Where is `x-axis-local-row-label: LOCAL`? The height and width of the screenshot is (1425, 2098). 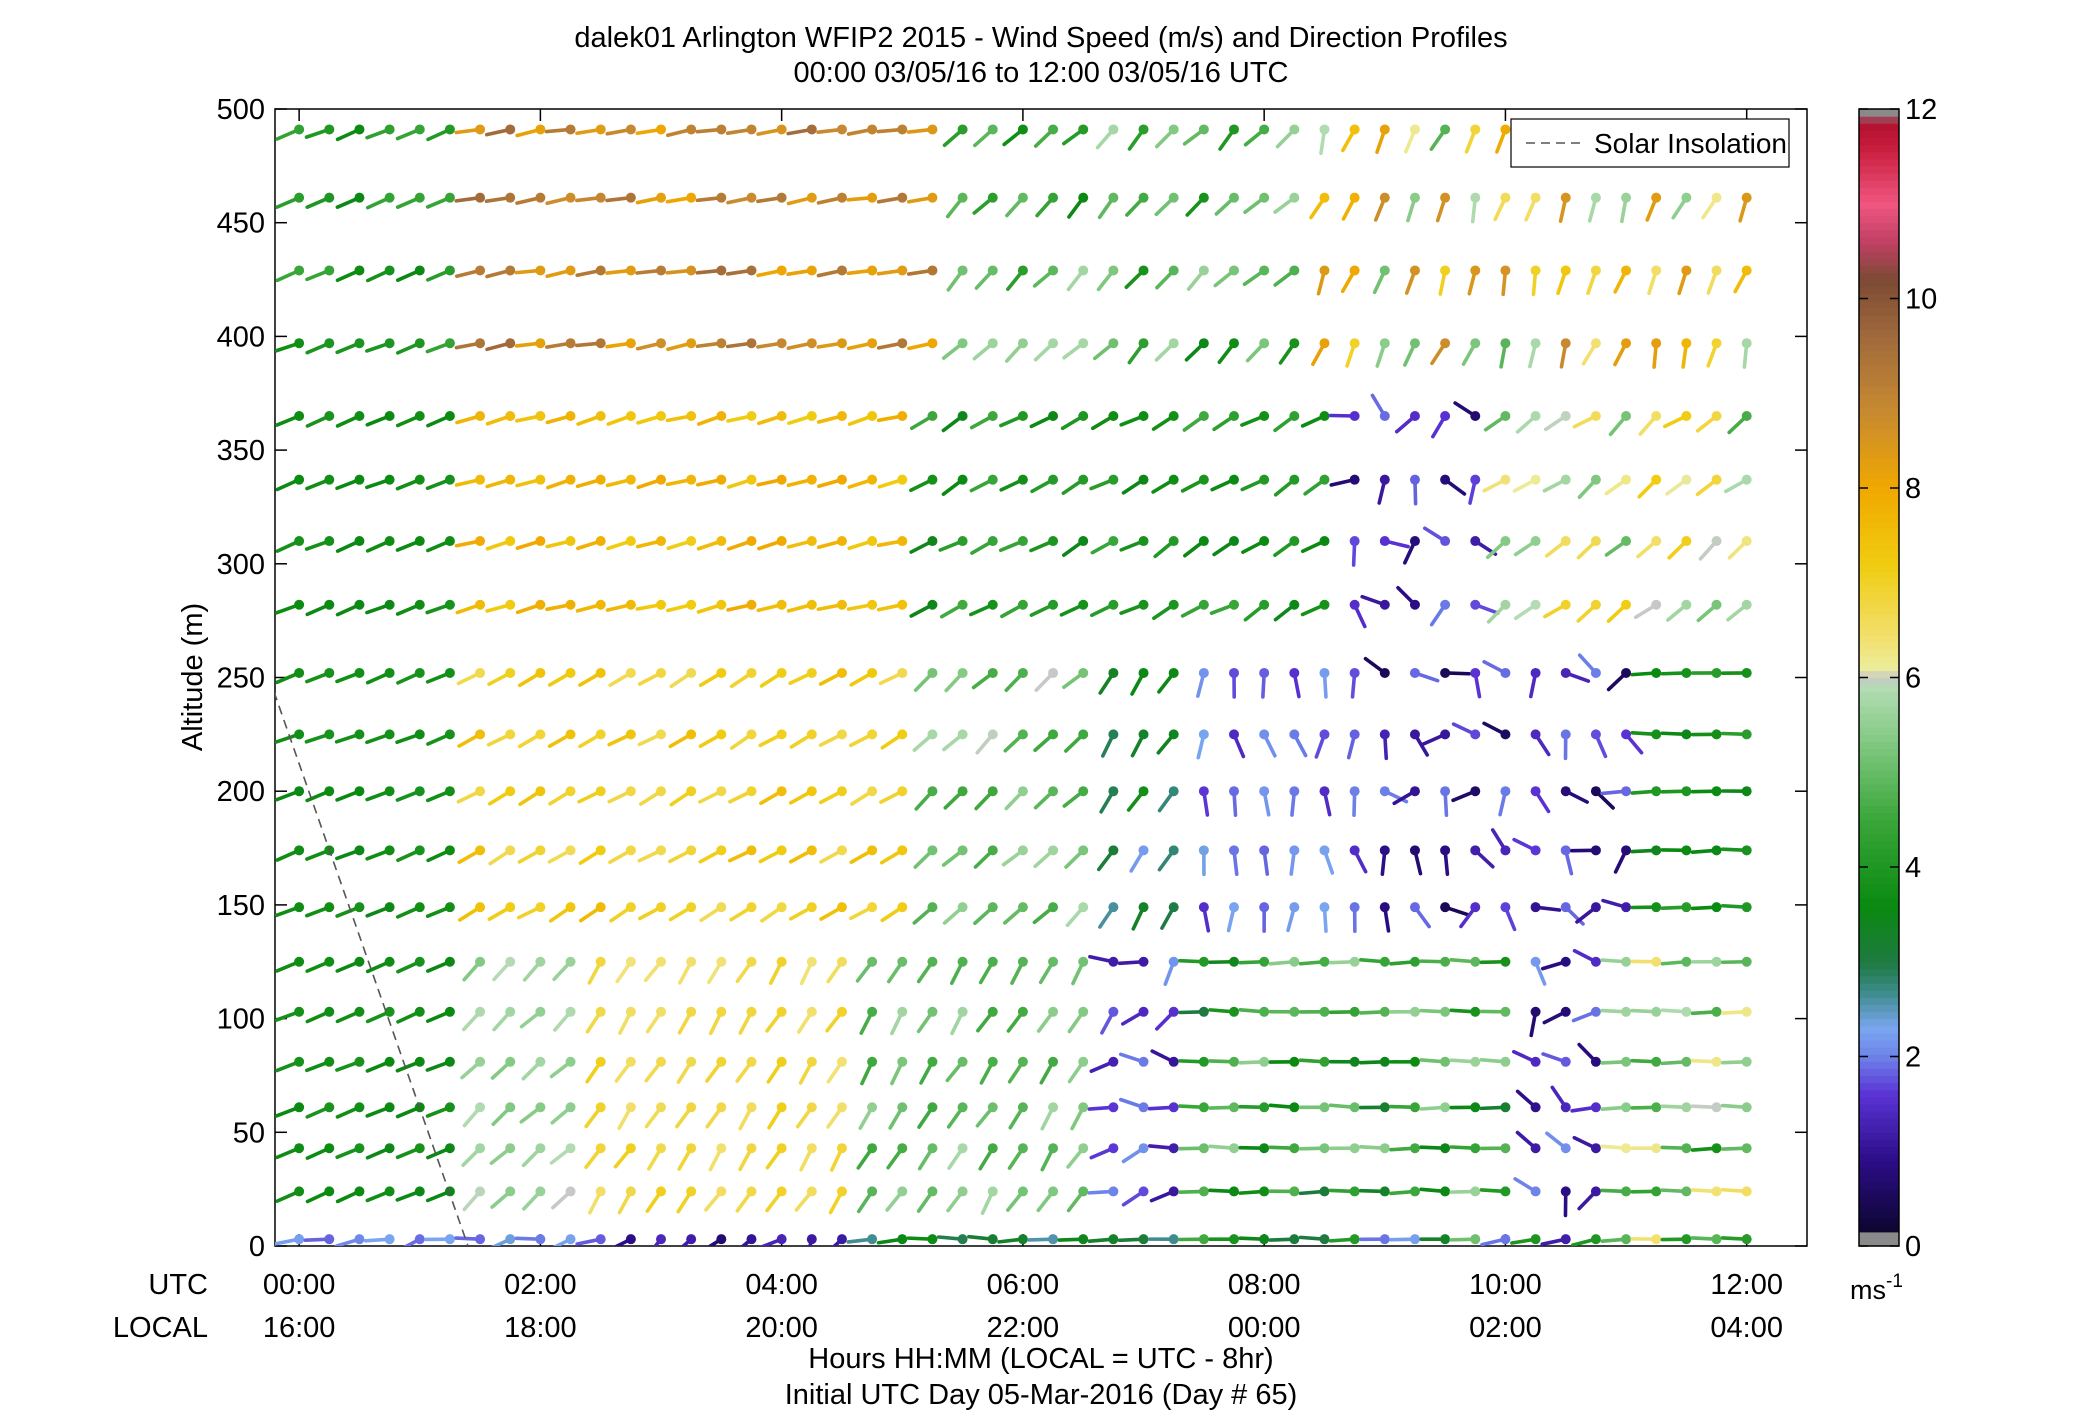 x-axis-local-row-label: LOCAL is located at coordinates (160, 1328).